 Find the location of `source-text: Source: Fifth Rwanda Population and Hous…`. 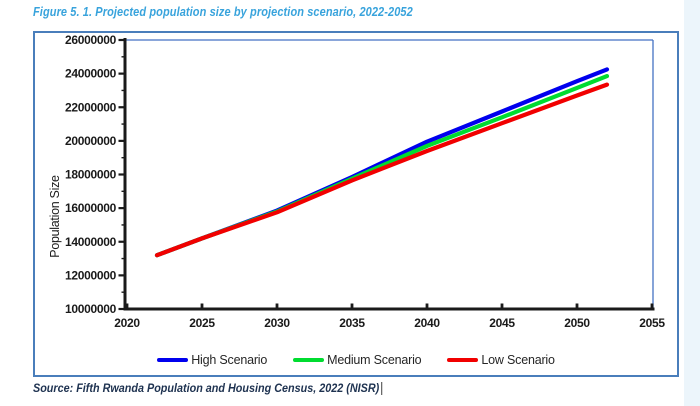

source-text: Source: Fifth Rwanda Population and Hous… is located at coordinates (206, 388).